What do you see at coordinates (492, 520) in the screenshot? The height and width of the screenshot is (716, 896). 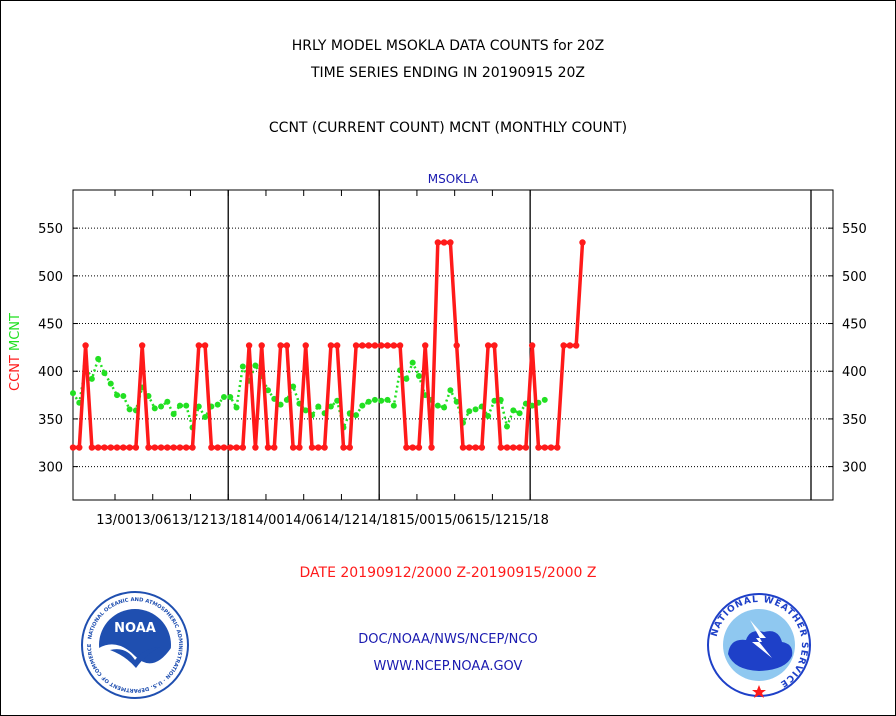 I see `x-tick-label: 15/12` at bounding box center [492, 520].